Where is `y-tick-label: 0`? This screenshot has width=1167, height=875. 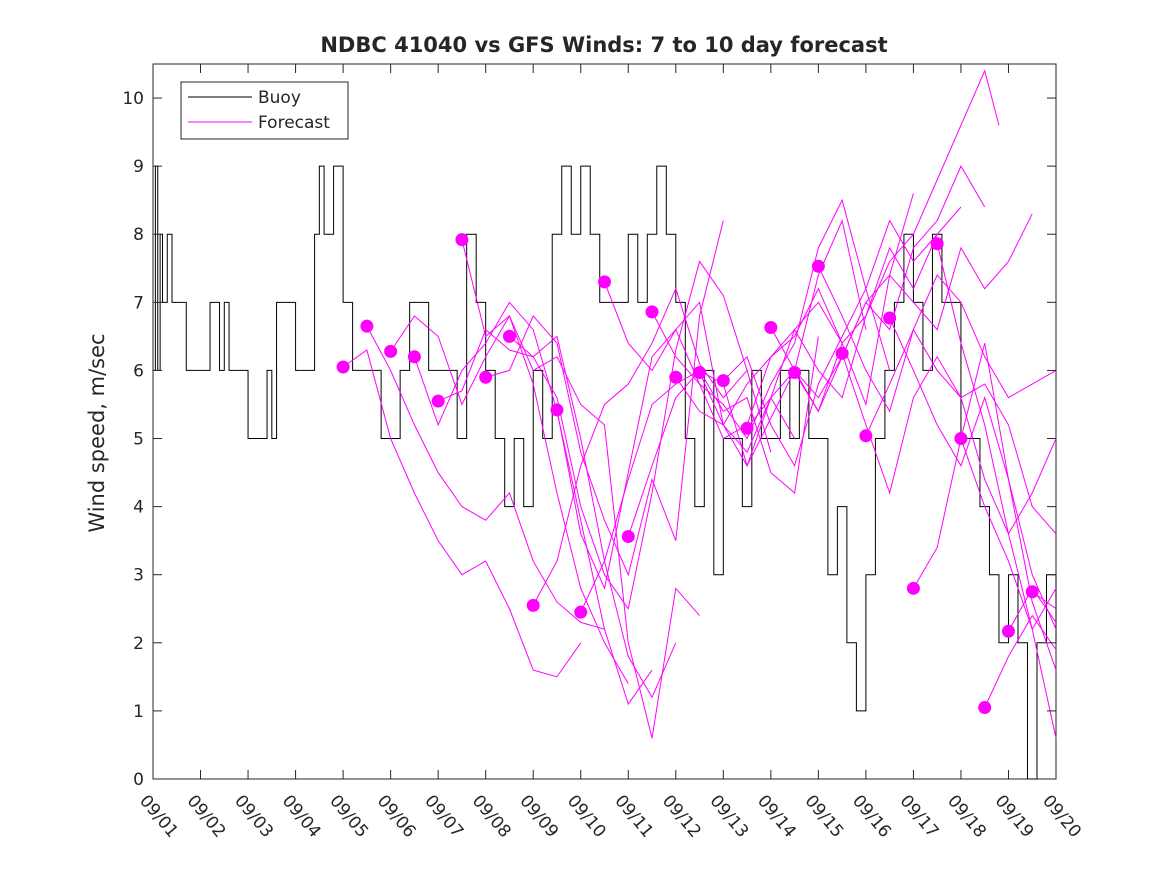
y-tick-label: 0 is located at coordinates (138, 780).